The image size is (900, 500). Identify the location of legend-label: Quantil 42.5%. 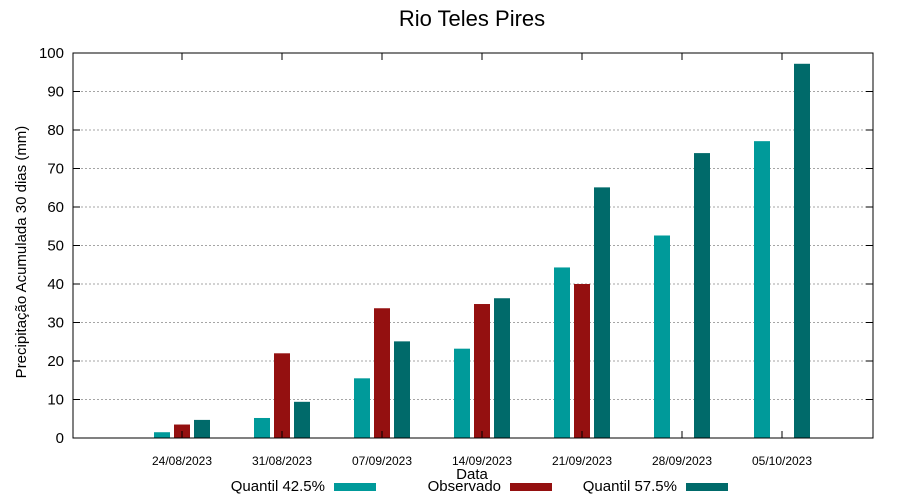
(278, 486).